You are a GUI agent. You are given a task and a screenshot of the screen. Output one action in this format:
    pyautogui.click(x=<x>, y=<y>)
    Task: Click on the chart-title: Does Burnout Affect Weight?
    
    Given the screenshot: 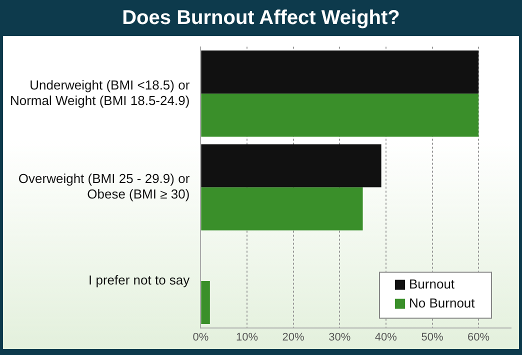 What is the action you would take?
    pyautogui.click(x=261, y=18)
    